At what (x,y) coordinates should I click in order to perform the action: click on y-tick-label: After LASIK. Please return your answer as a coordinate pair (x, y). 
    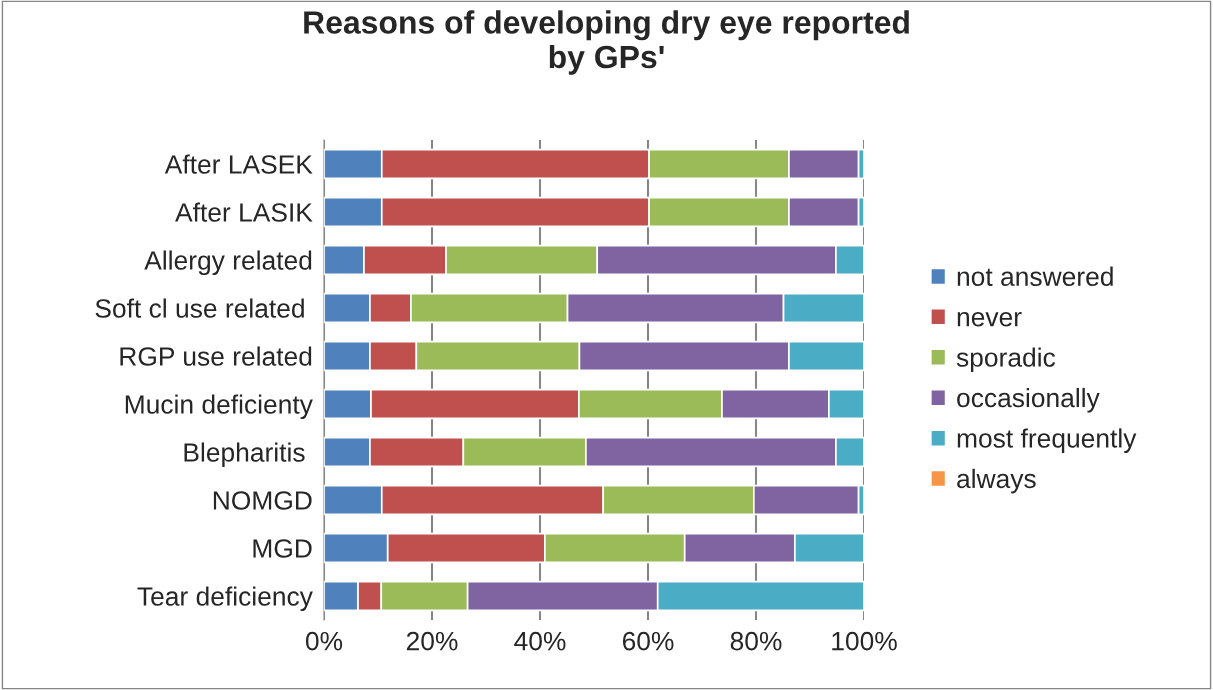
    Looking at the image, I should click on (244, 212).